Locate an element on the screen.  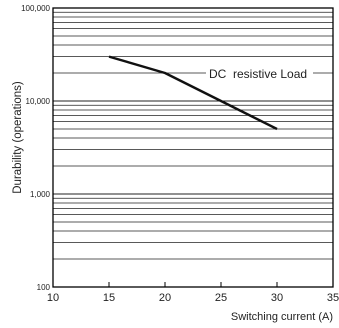
x-tick-label: 15 is located at coordinates (109, 298).